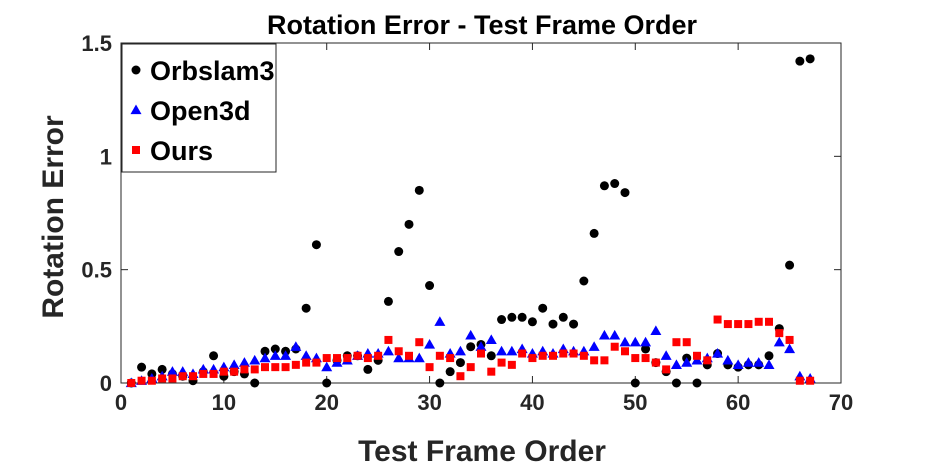 The image size is (930, 468). Describe the element at coordinates (200, 111) in the screenshot. I see `legend-label-open3d: Open3d` at that location.